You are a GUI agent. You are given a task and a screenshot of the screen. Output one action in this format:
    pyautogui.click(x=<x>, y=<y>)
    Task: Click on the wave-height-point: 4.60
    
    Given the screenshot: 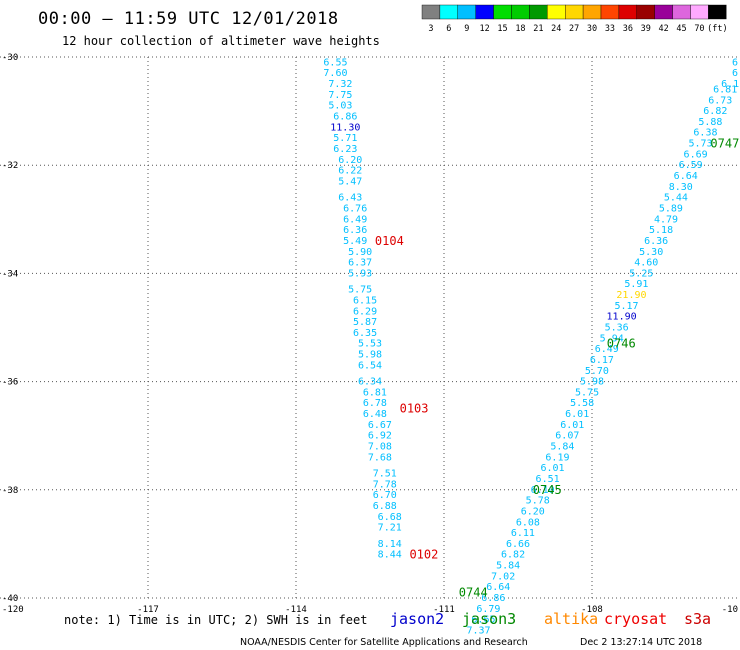 What is the action you would take?
    pyautogui.click(x=646, y=263)
    